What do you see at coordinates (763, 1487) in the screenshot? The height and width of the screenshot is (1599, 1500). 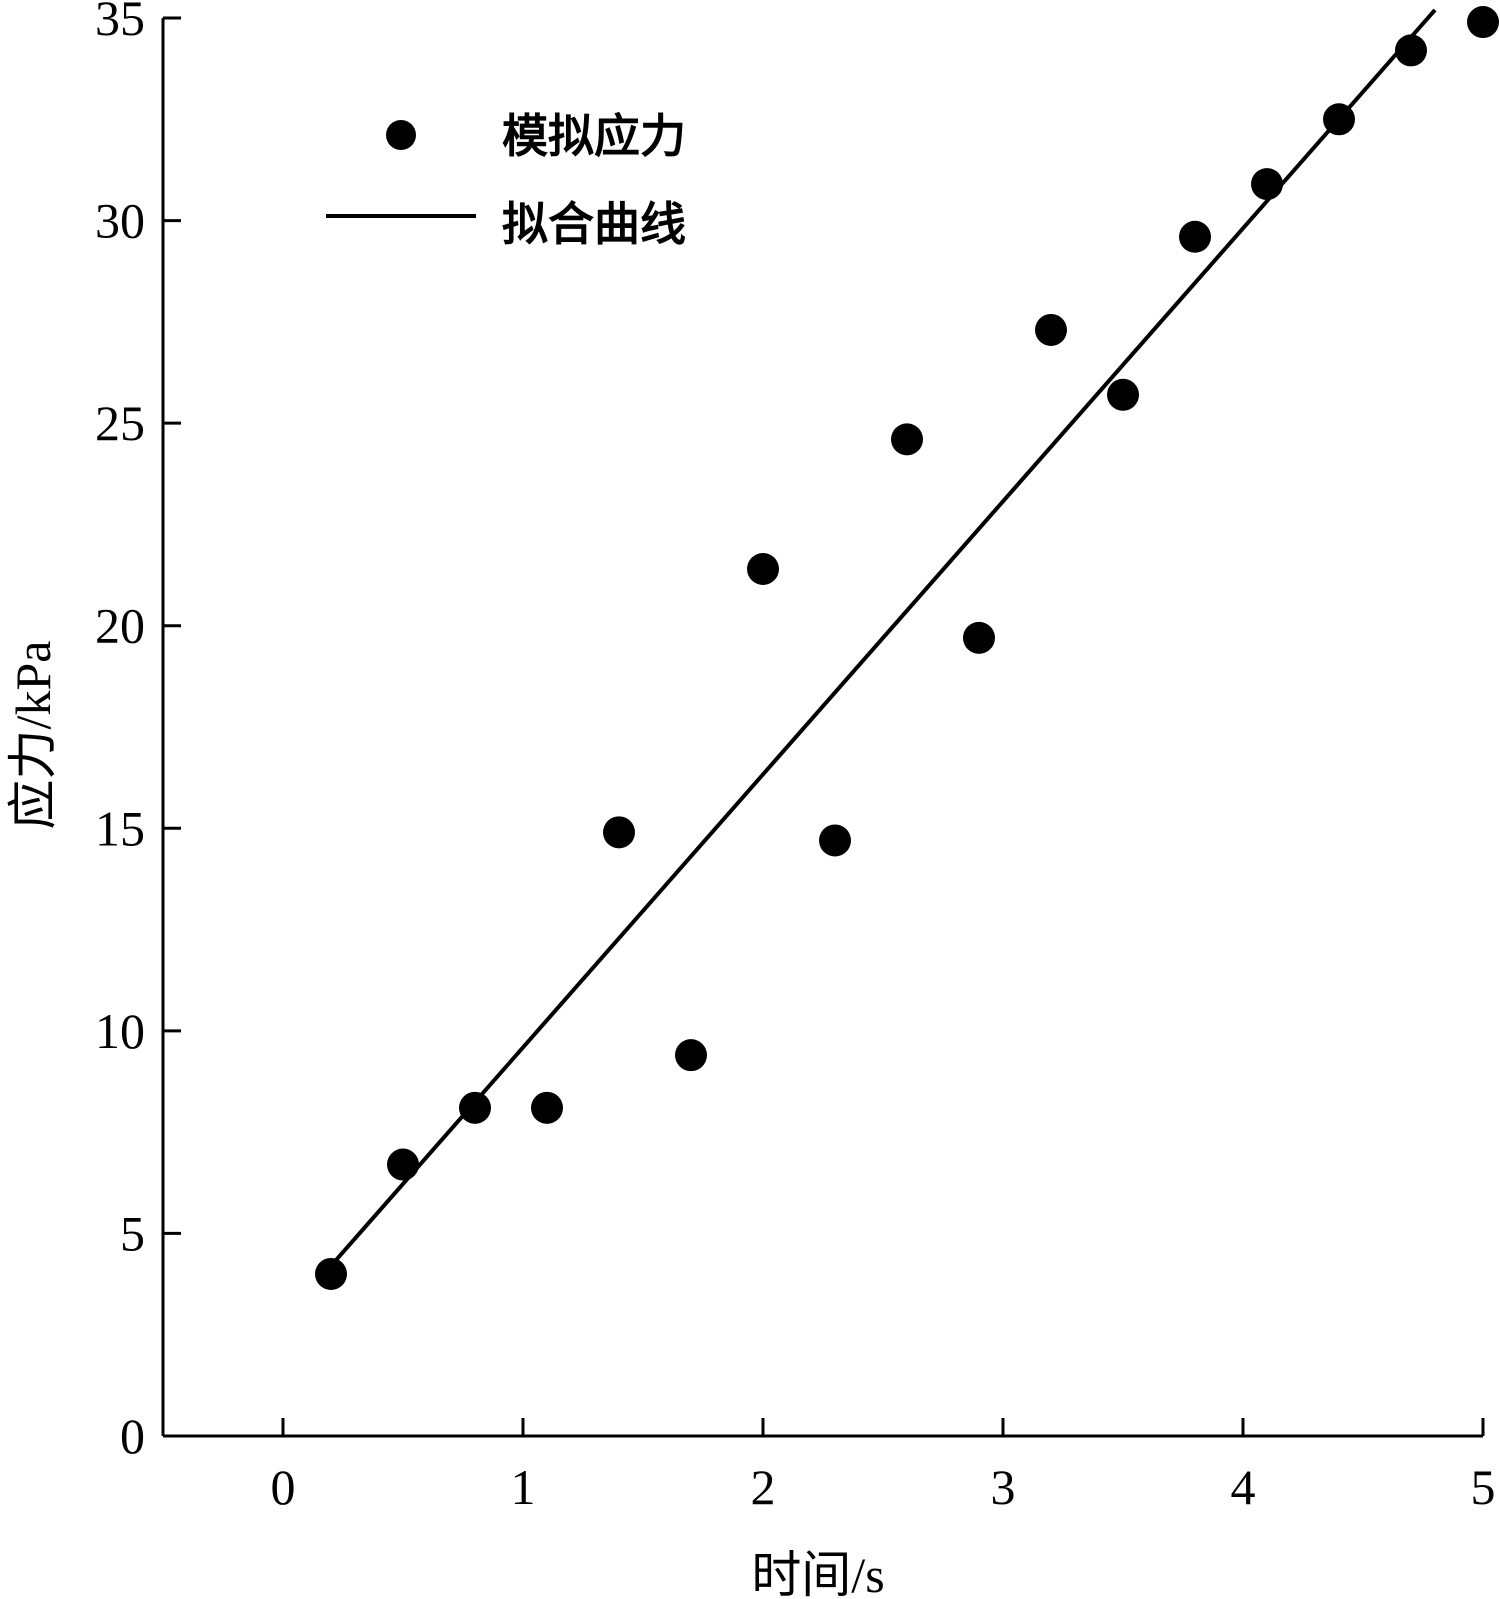 I see `x-tick-label: 2` at bounding box center [763, 1487].